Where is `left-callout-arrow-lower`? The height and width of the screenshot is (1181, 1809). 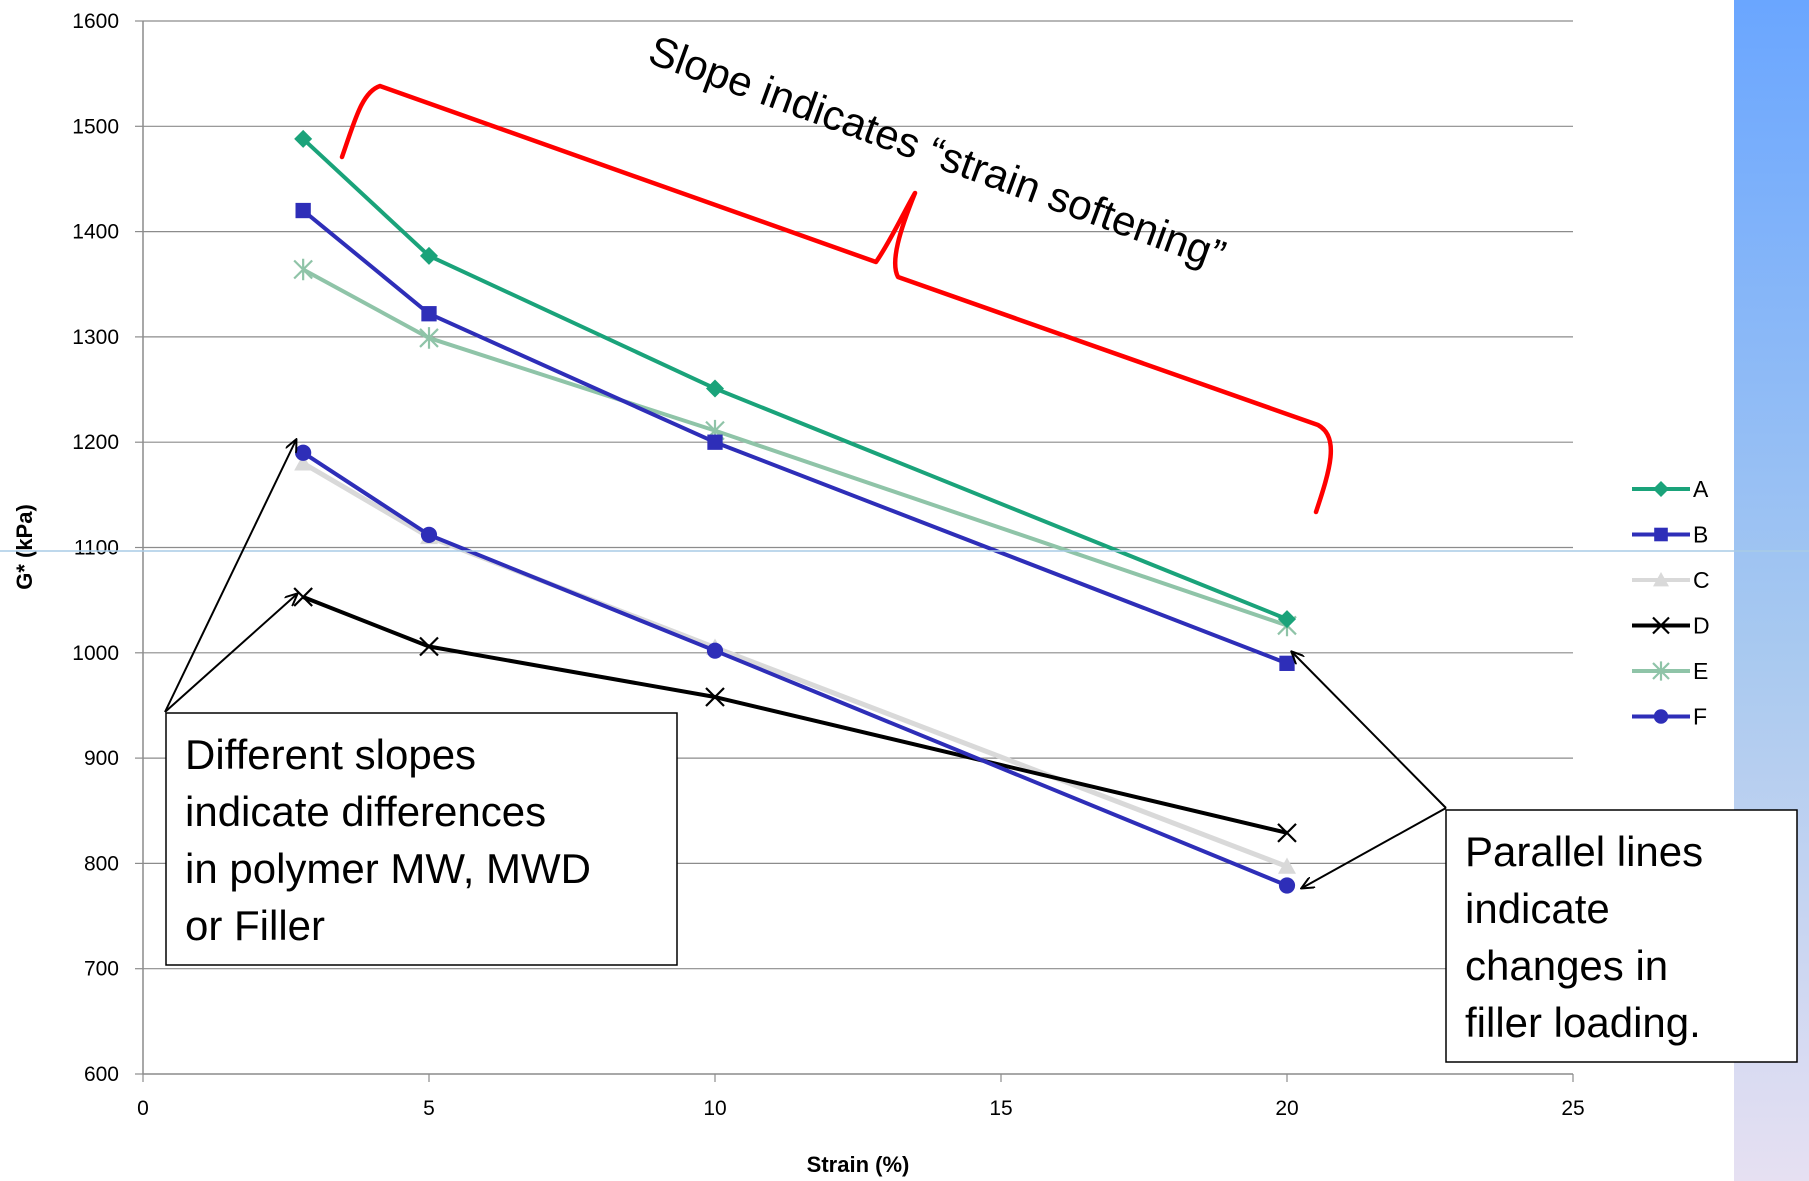 left-callout-arrow-lower is located at coordinates (230, 653).